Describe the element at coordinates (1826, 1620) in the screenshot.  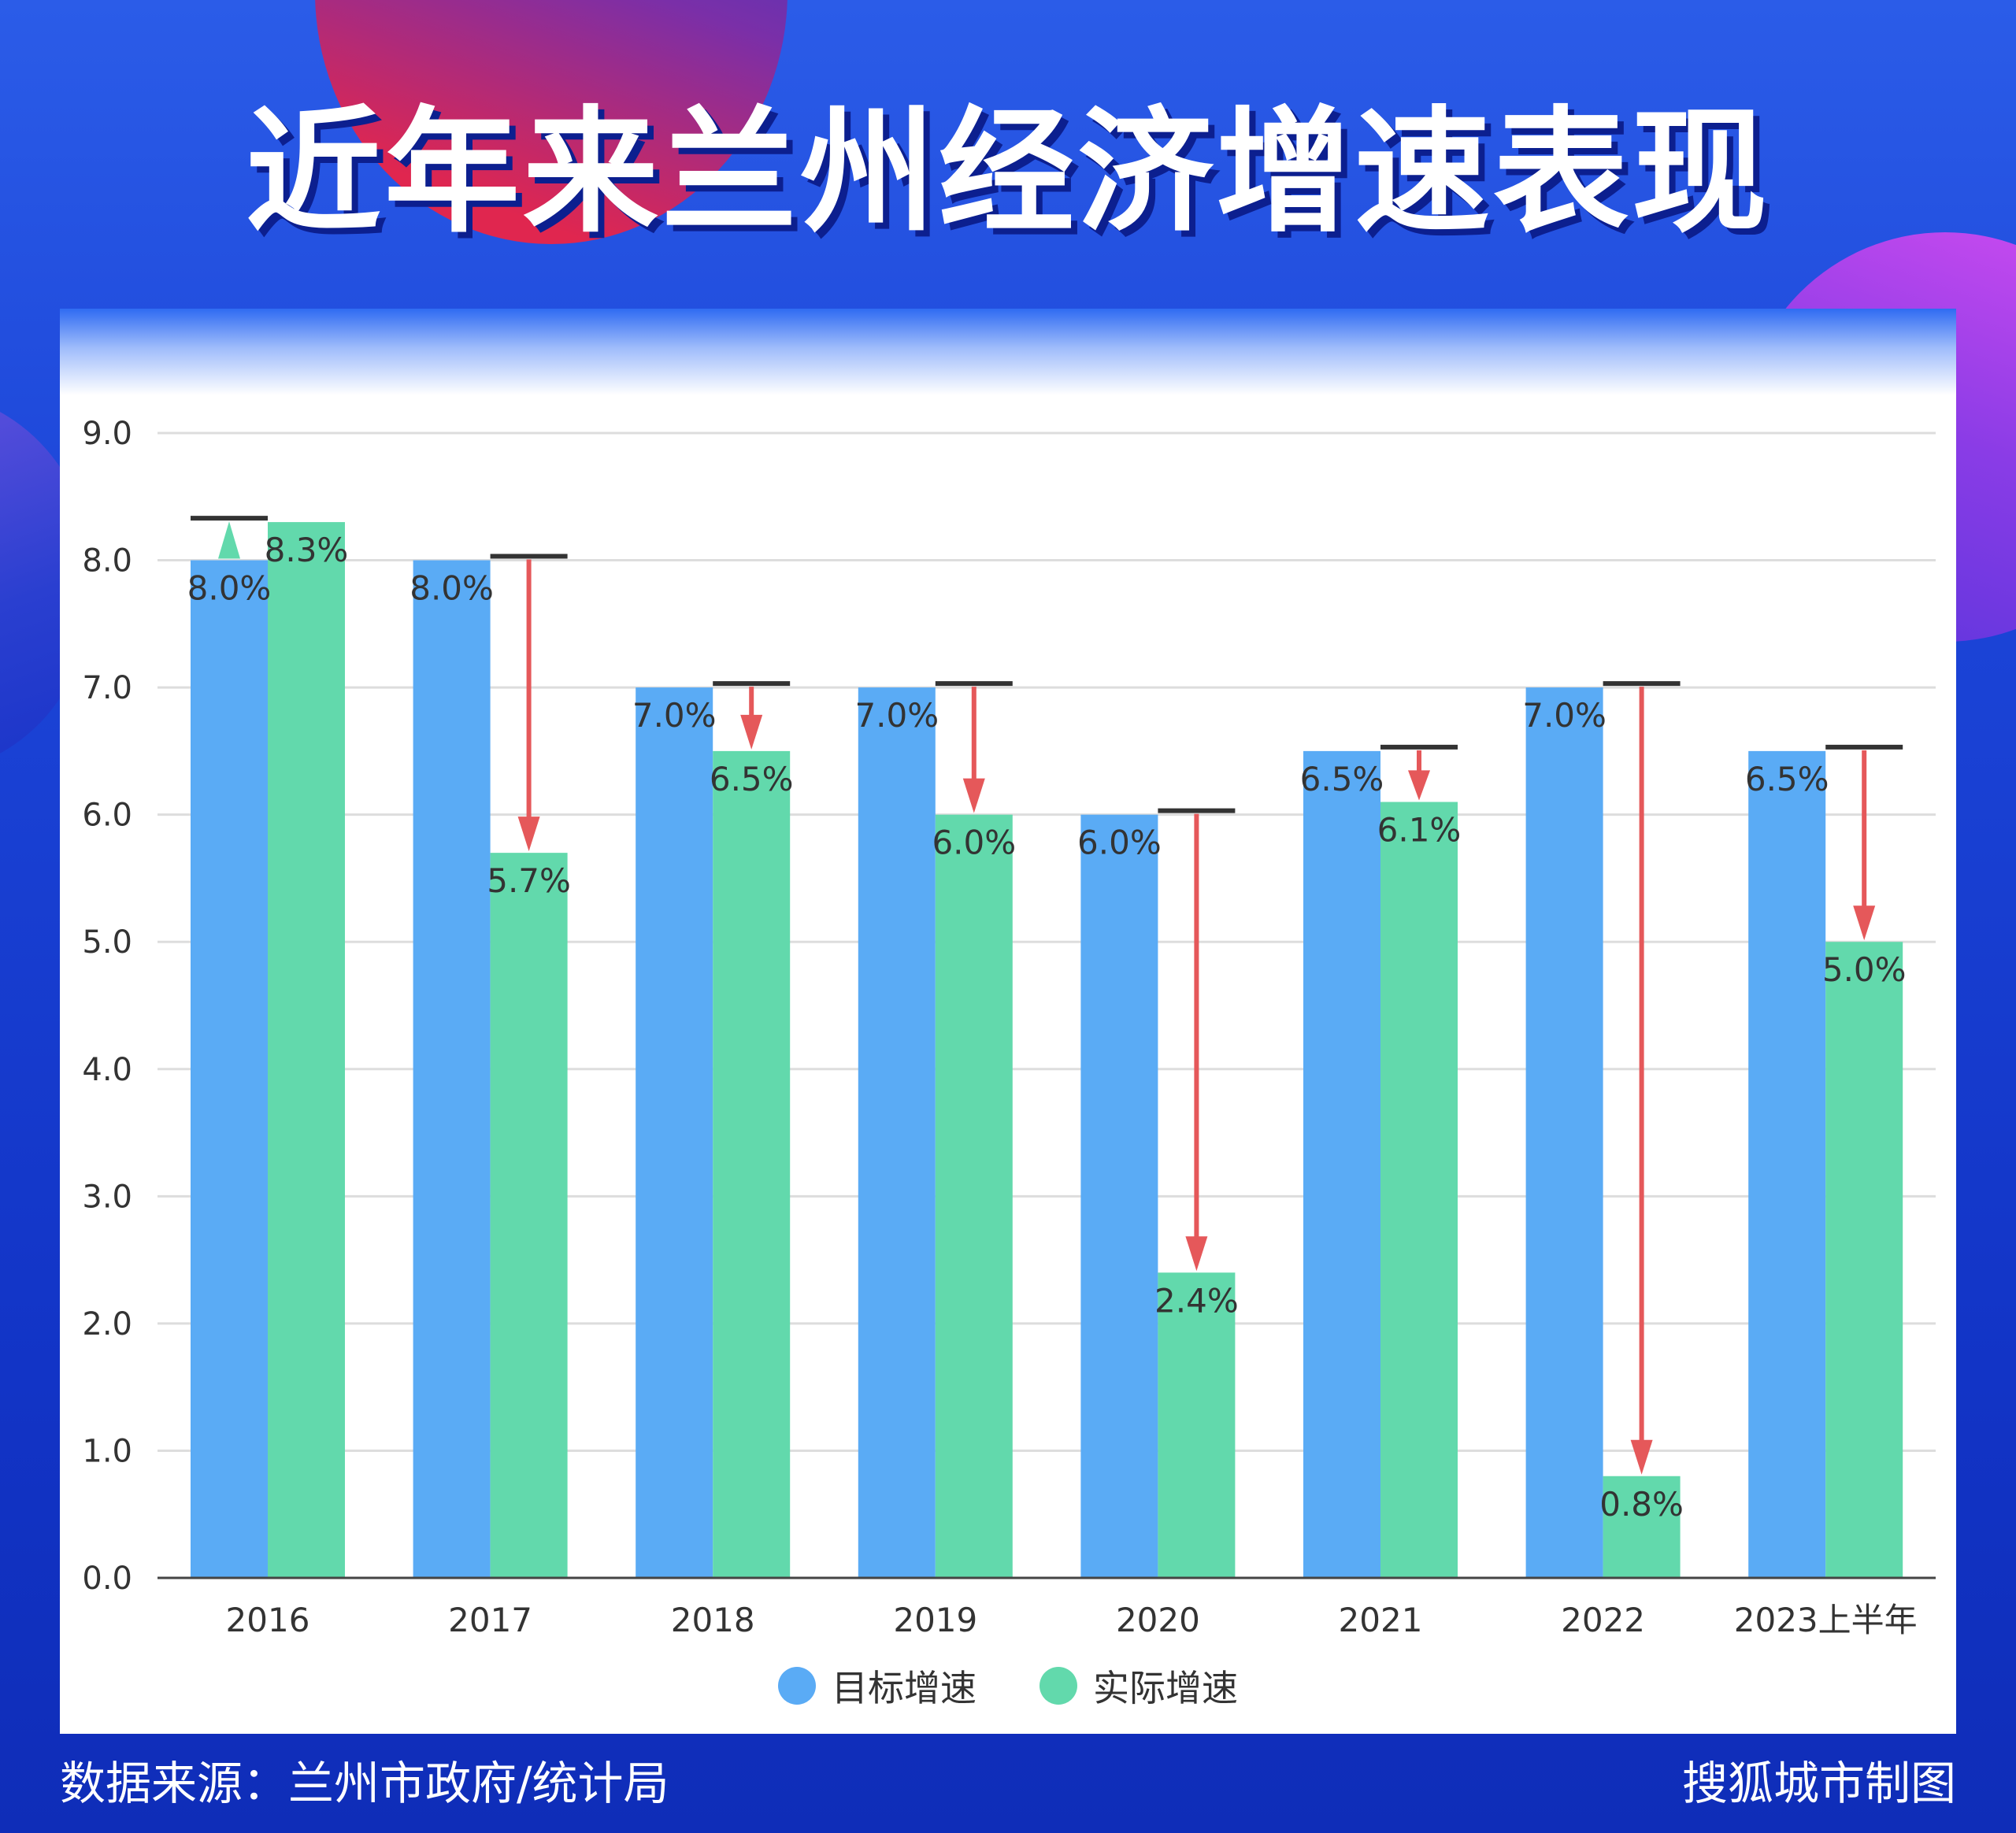
I see `x-tick-label: 2023上半年` at that location.